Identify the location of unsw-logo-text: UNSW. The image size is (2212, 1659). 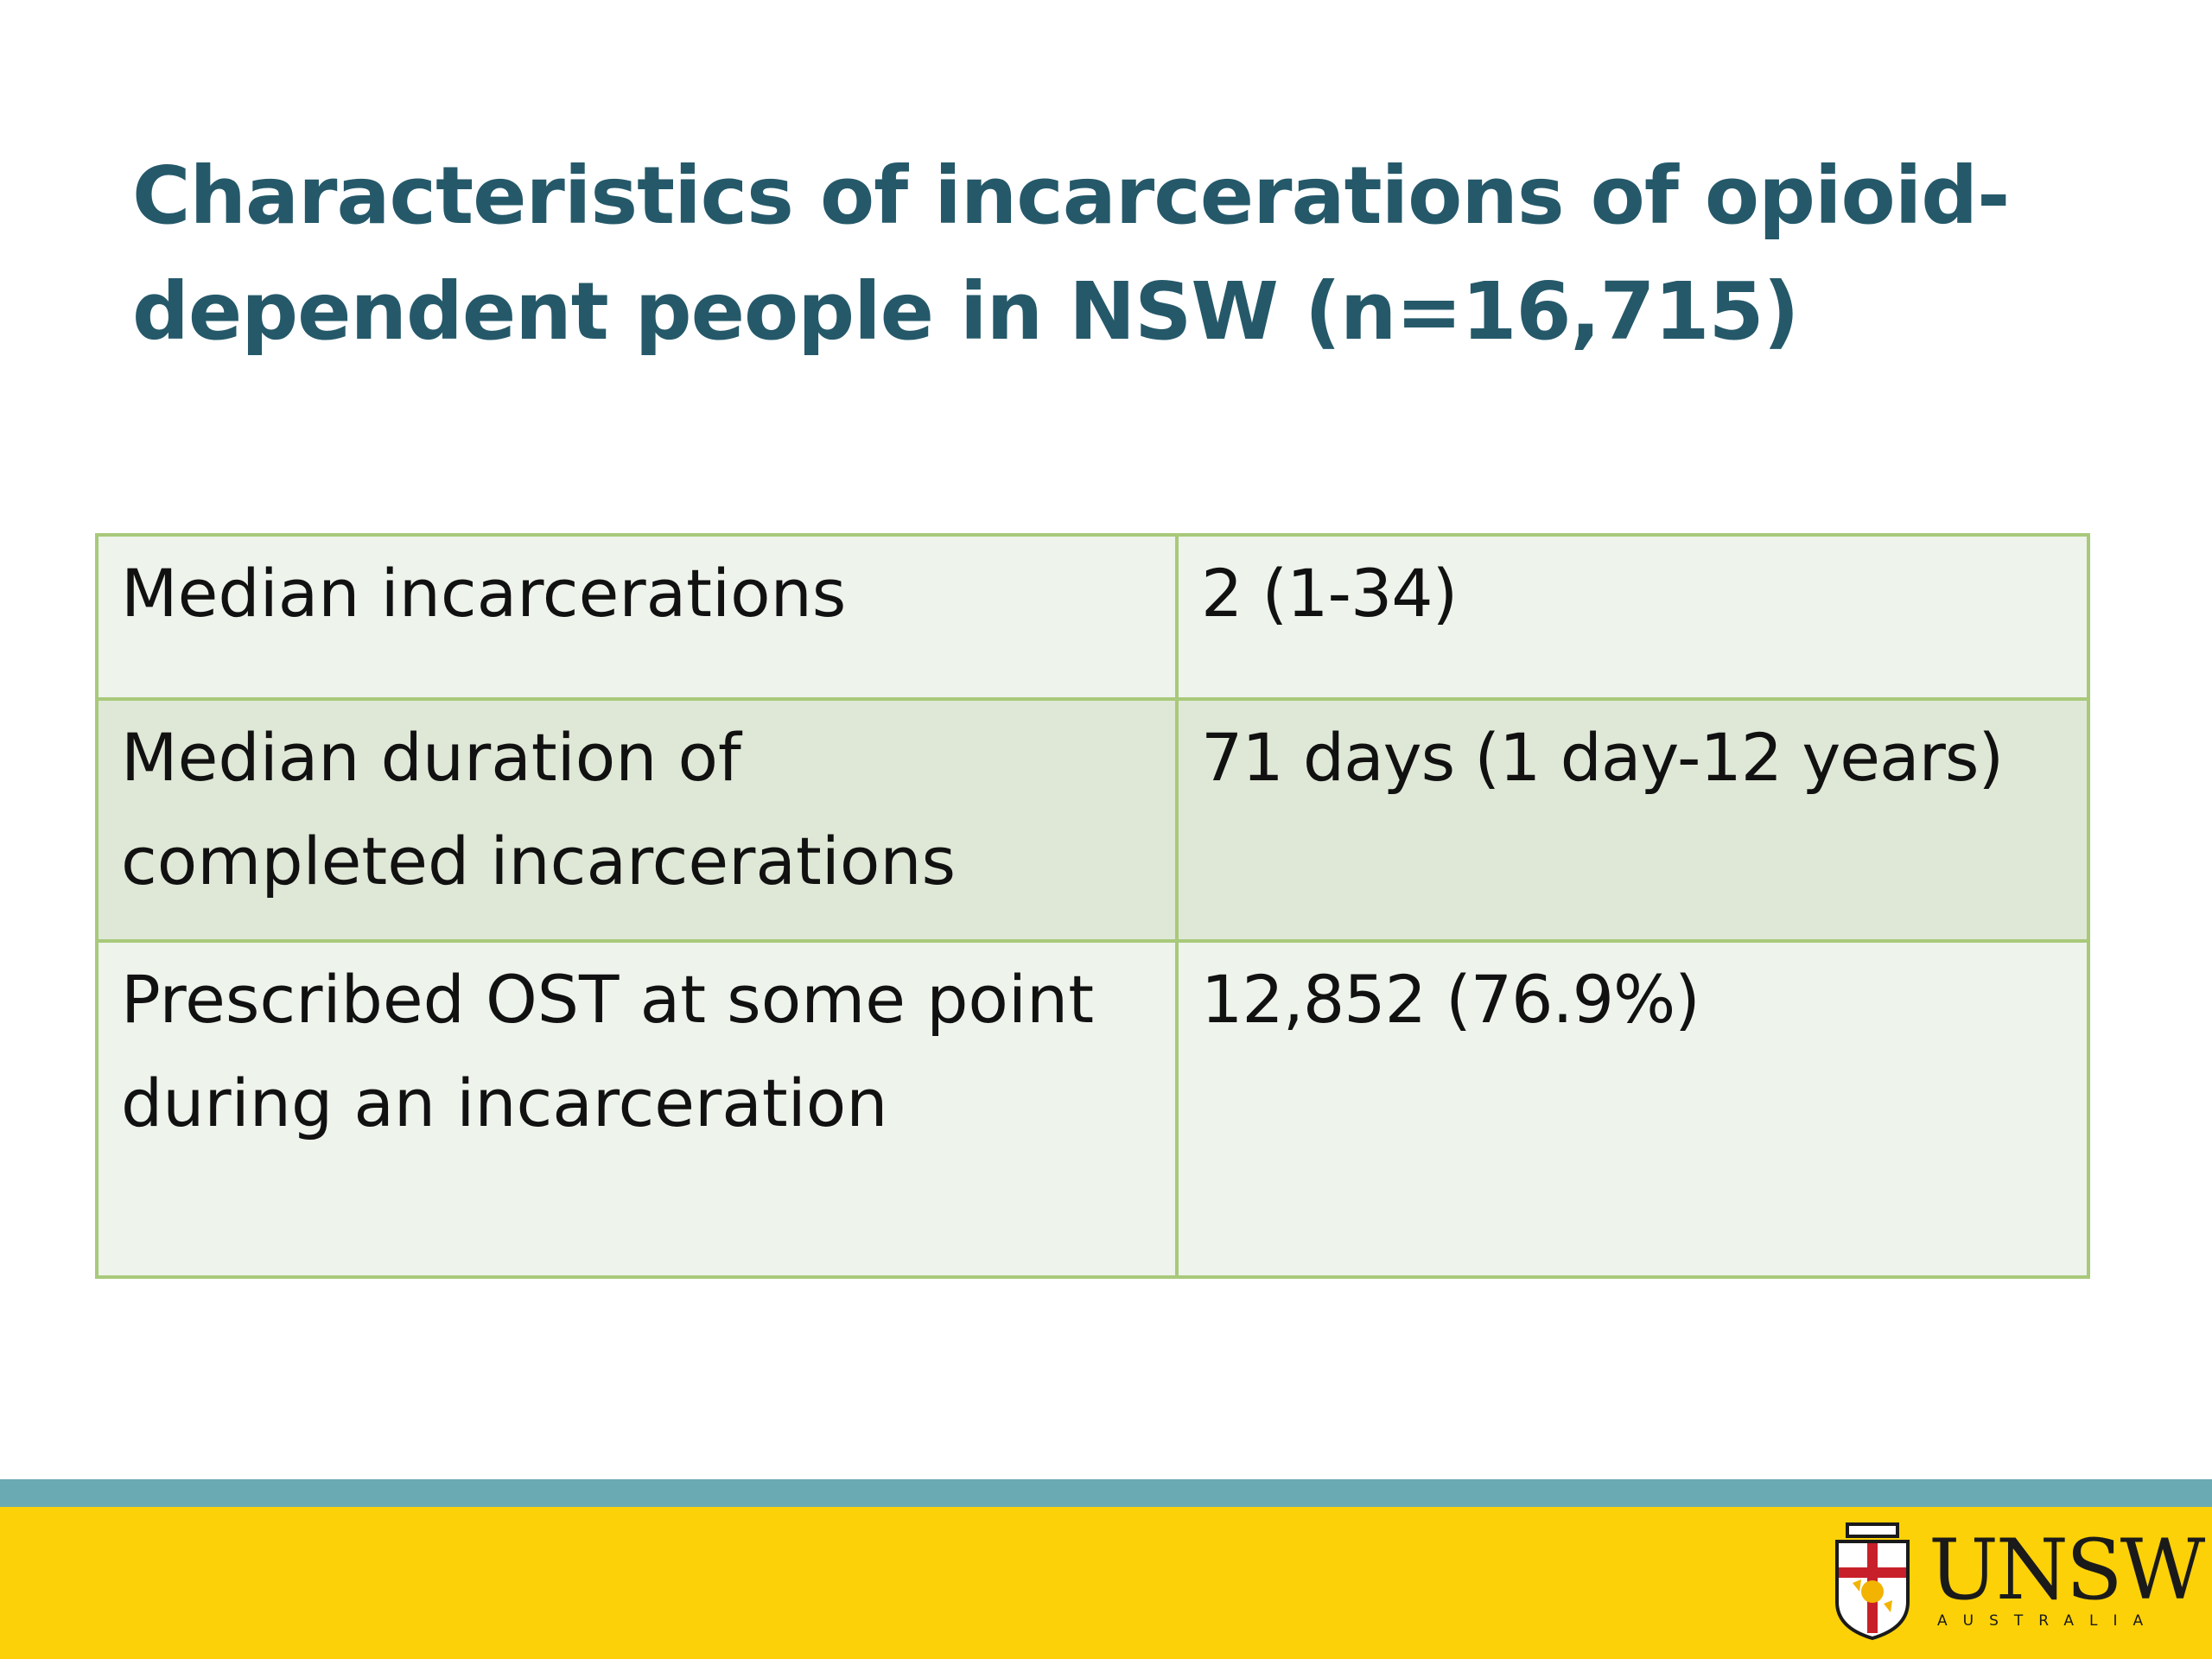
(2067, 1570).